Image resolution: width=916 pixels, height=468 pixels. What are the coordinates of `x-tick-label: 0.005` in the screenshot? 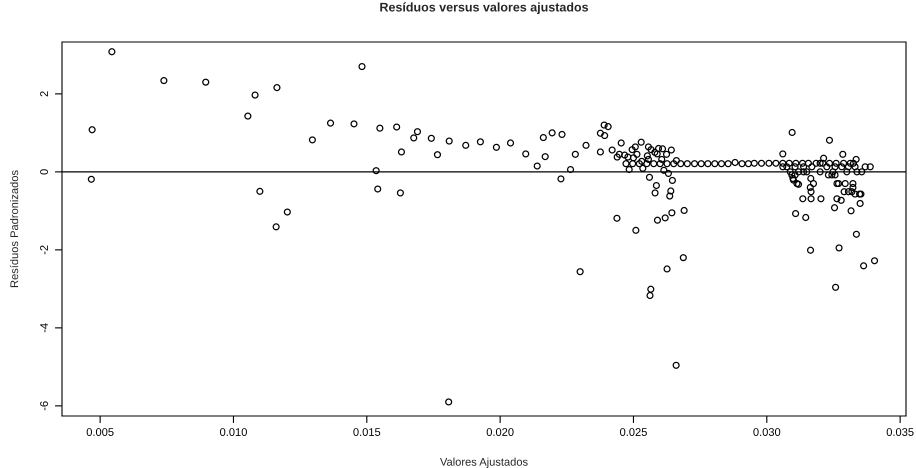 It's located at (100, 432).